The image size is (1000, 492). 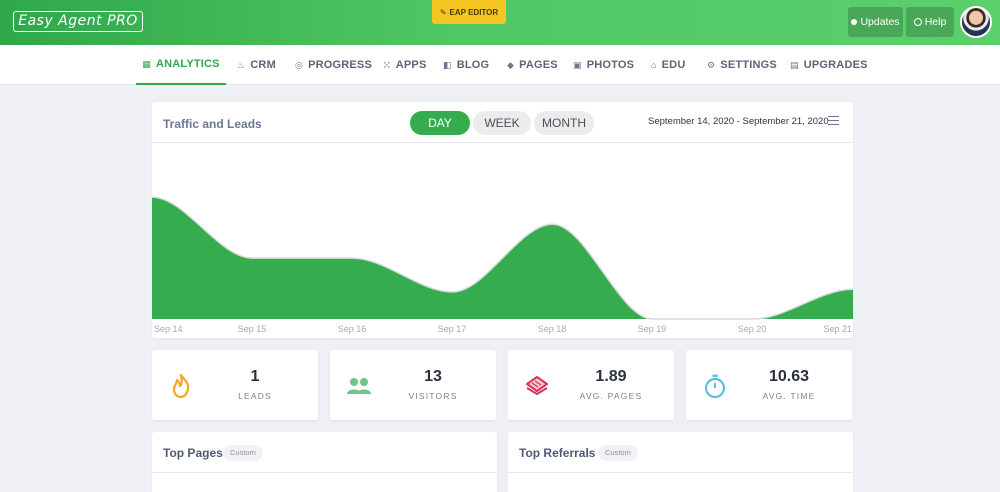 I want to click on stat-label: AVG. TIME, so click(x=789, y=396).